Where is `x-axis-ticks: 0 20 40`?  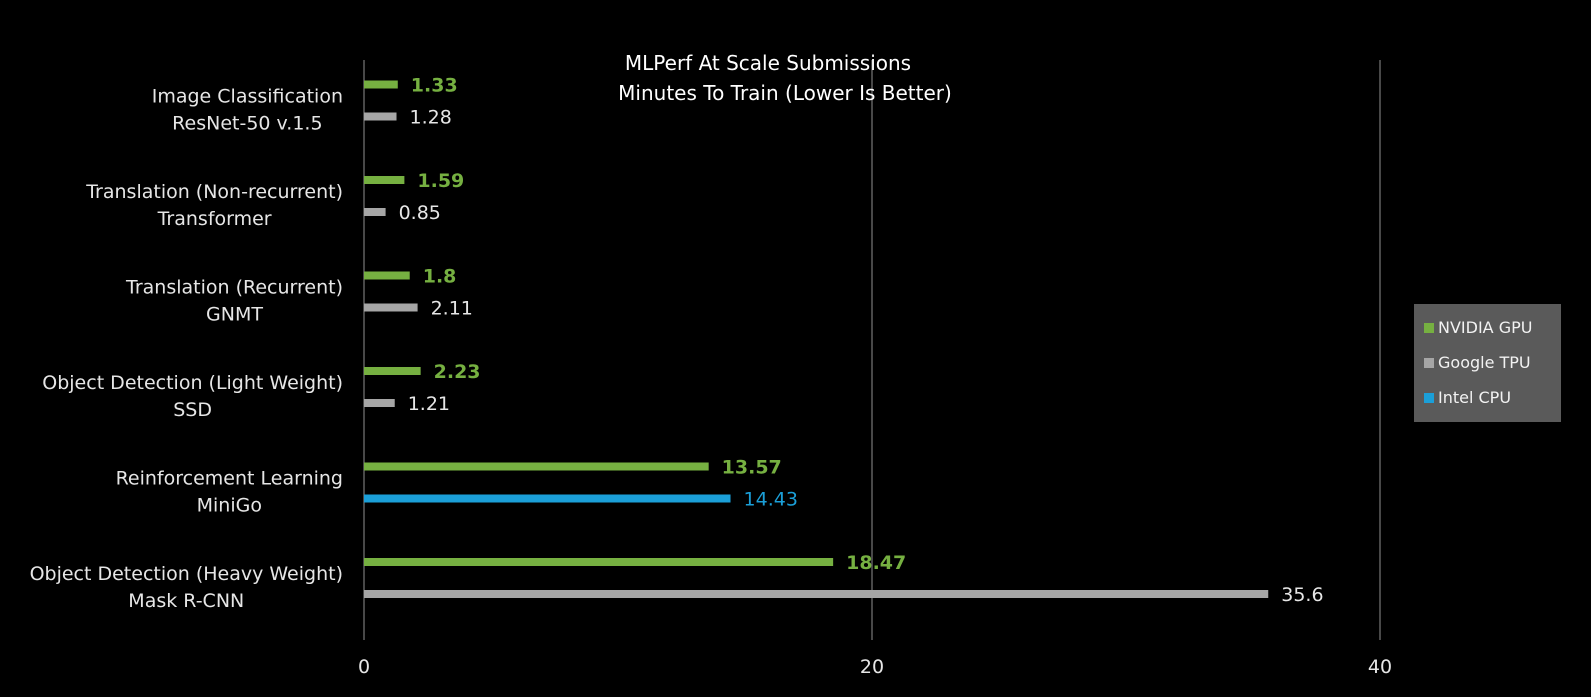 x-axis-ticks: 0 20 40 is located at coordinates (875, 667).